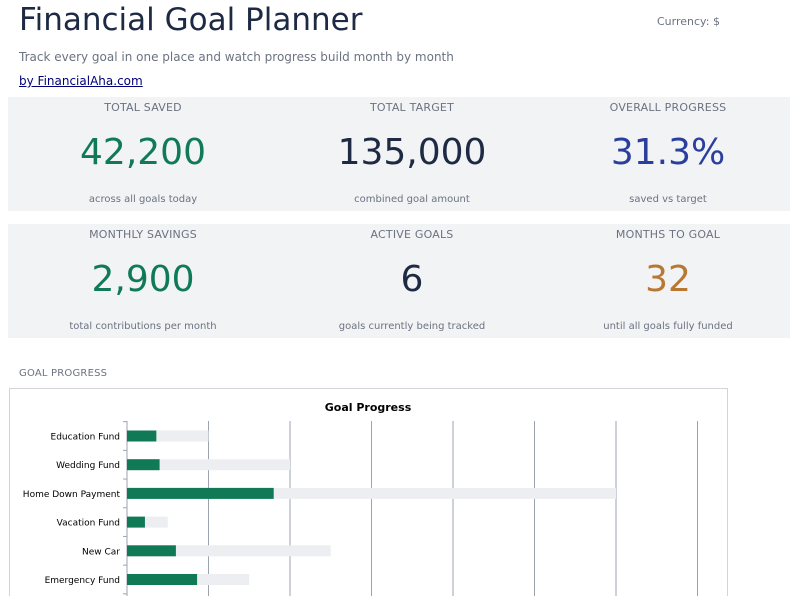 Image resolution: width=800 pixels, height=596 pixels. I want to click on category-label: Education Fund, so click(85, 438).